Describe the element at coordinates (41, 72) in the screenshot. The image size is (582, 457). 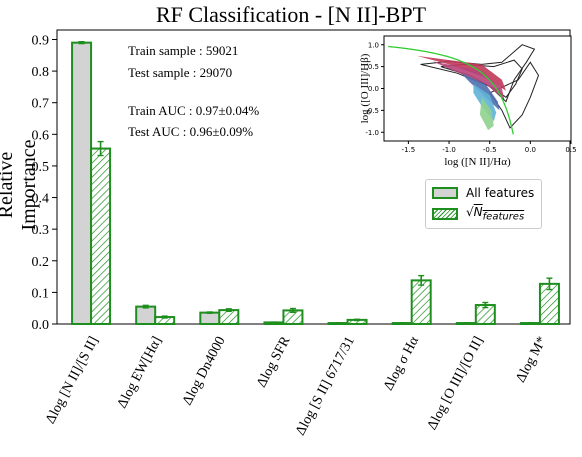
I see `y-tick-label: 0.8` at that location.